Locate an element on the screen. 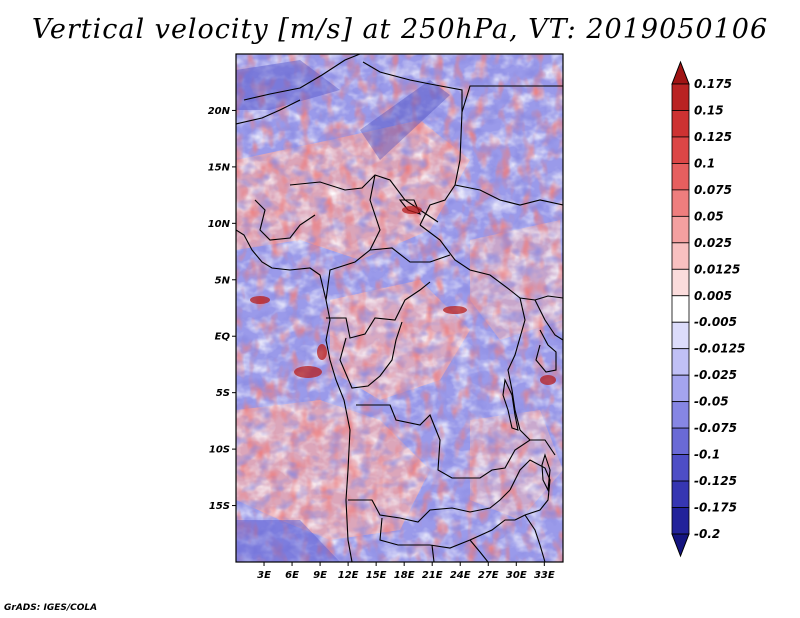  colorbar-label: -0.05 is located at coordinates (711, 402).